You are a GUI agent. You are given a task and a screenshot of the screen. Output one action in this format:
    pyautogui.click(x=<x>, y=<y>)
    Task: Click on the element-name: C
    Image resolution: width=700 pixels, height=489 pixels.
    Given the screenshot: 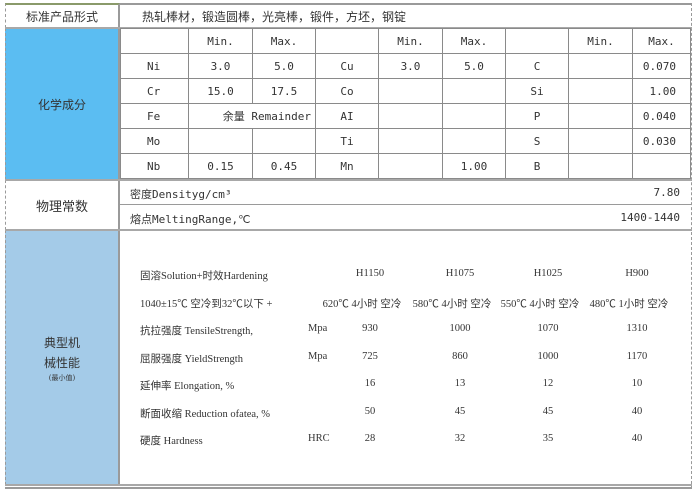 What is the action you would take?
    pyautogui.click(x=537, y=66)
    